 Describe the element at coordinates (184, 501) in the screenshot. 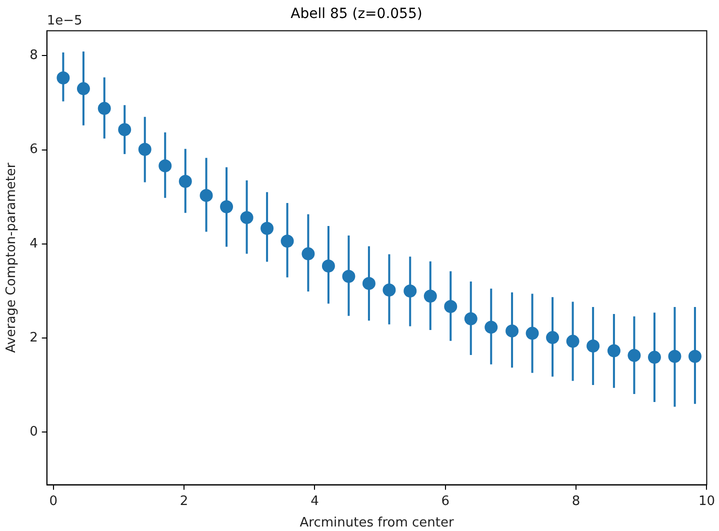

I see `x-tick-label: 2` at that location.